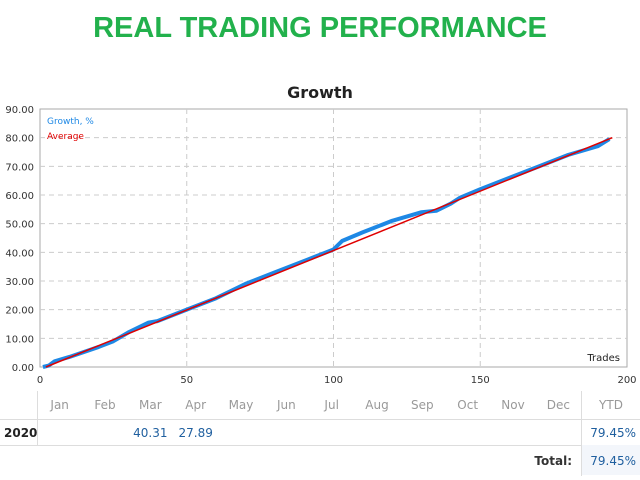 This screenshot has width=640, height=480. What do you see at coordinates (150, 405) in the screenshot?
I see `month-header: Mar` at bounding box center [150, 405].